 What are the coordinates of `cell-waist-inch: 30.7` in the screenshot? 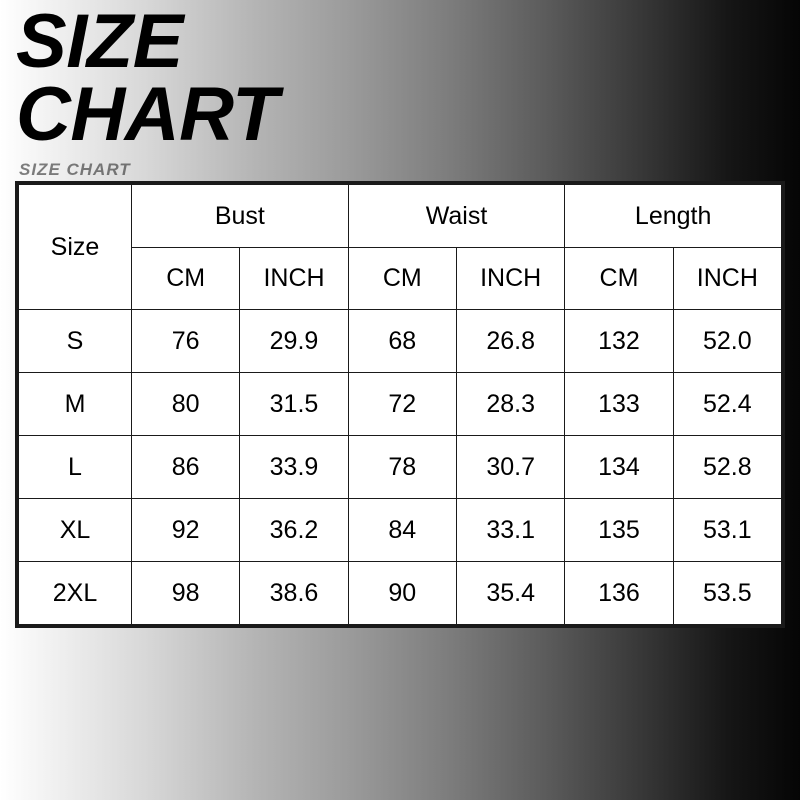 It's located at (510, 467).